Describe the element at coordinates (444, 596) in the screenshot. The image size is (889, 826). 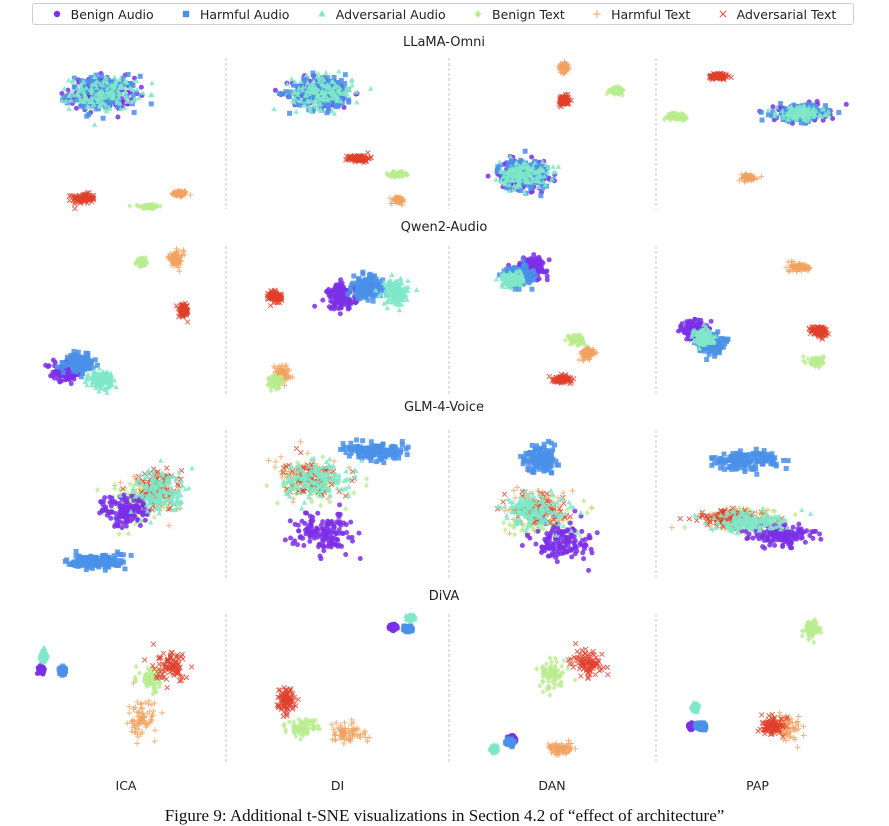
I see `row-title-diva: DiVA` at that location.